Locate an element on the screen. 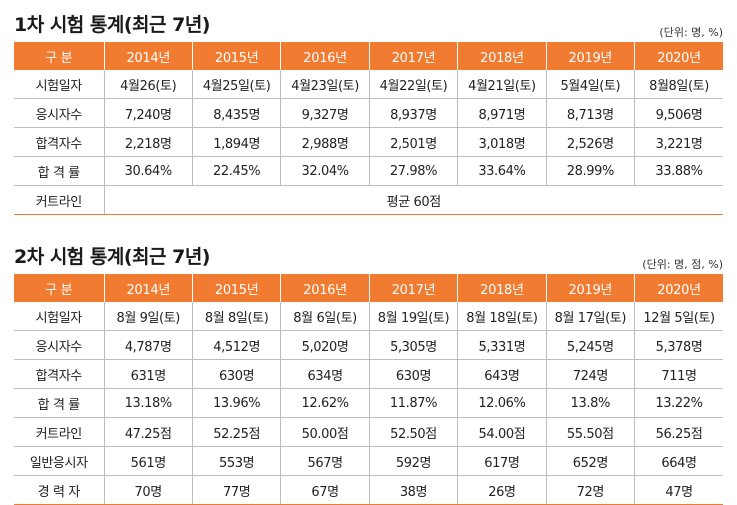 Image resolution: width=737 pixels, height=505 pixels. table-cell: 27.98% is located at coordinates (413, 171).